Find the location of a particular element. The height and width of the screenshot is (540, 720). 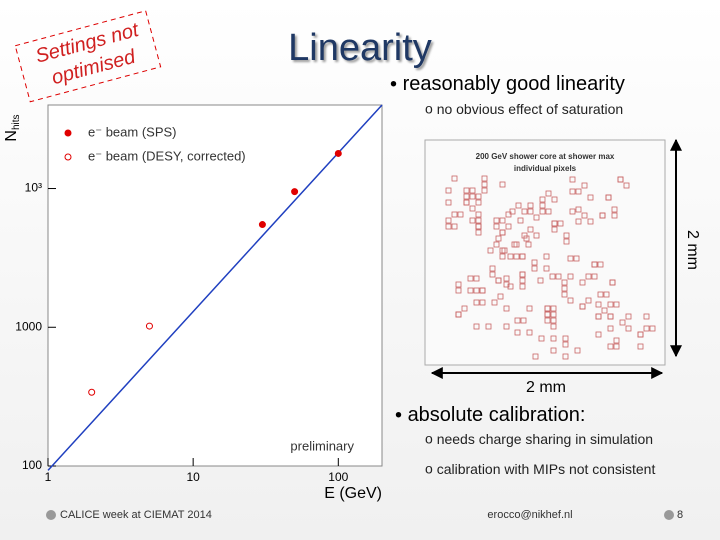

bullet: • reasonably good linearity is located at coordinates (507, 84).